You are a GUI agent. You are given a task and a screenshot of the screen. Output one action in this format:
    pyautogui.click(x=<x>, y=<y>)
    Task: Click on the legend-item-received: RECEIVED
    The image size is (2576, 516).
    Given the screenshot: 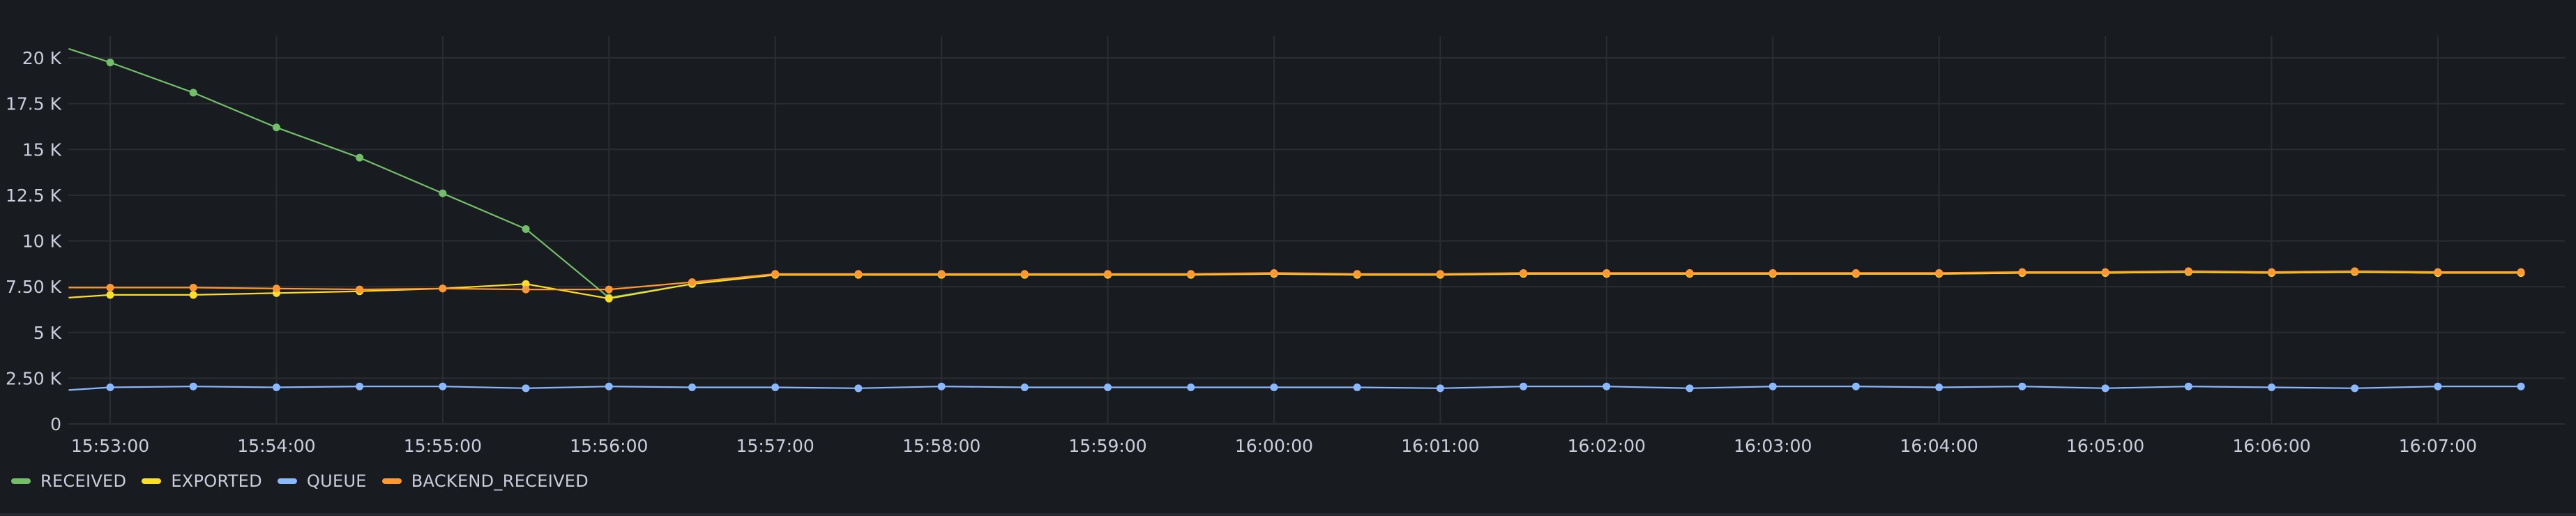 What is the action you would take?
    pyautogui.click(x=68, y=481)
    